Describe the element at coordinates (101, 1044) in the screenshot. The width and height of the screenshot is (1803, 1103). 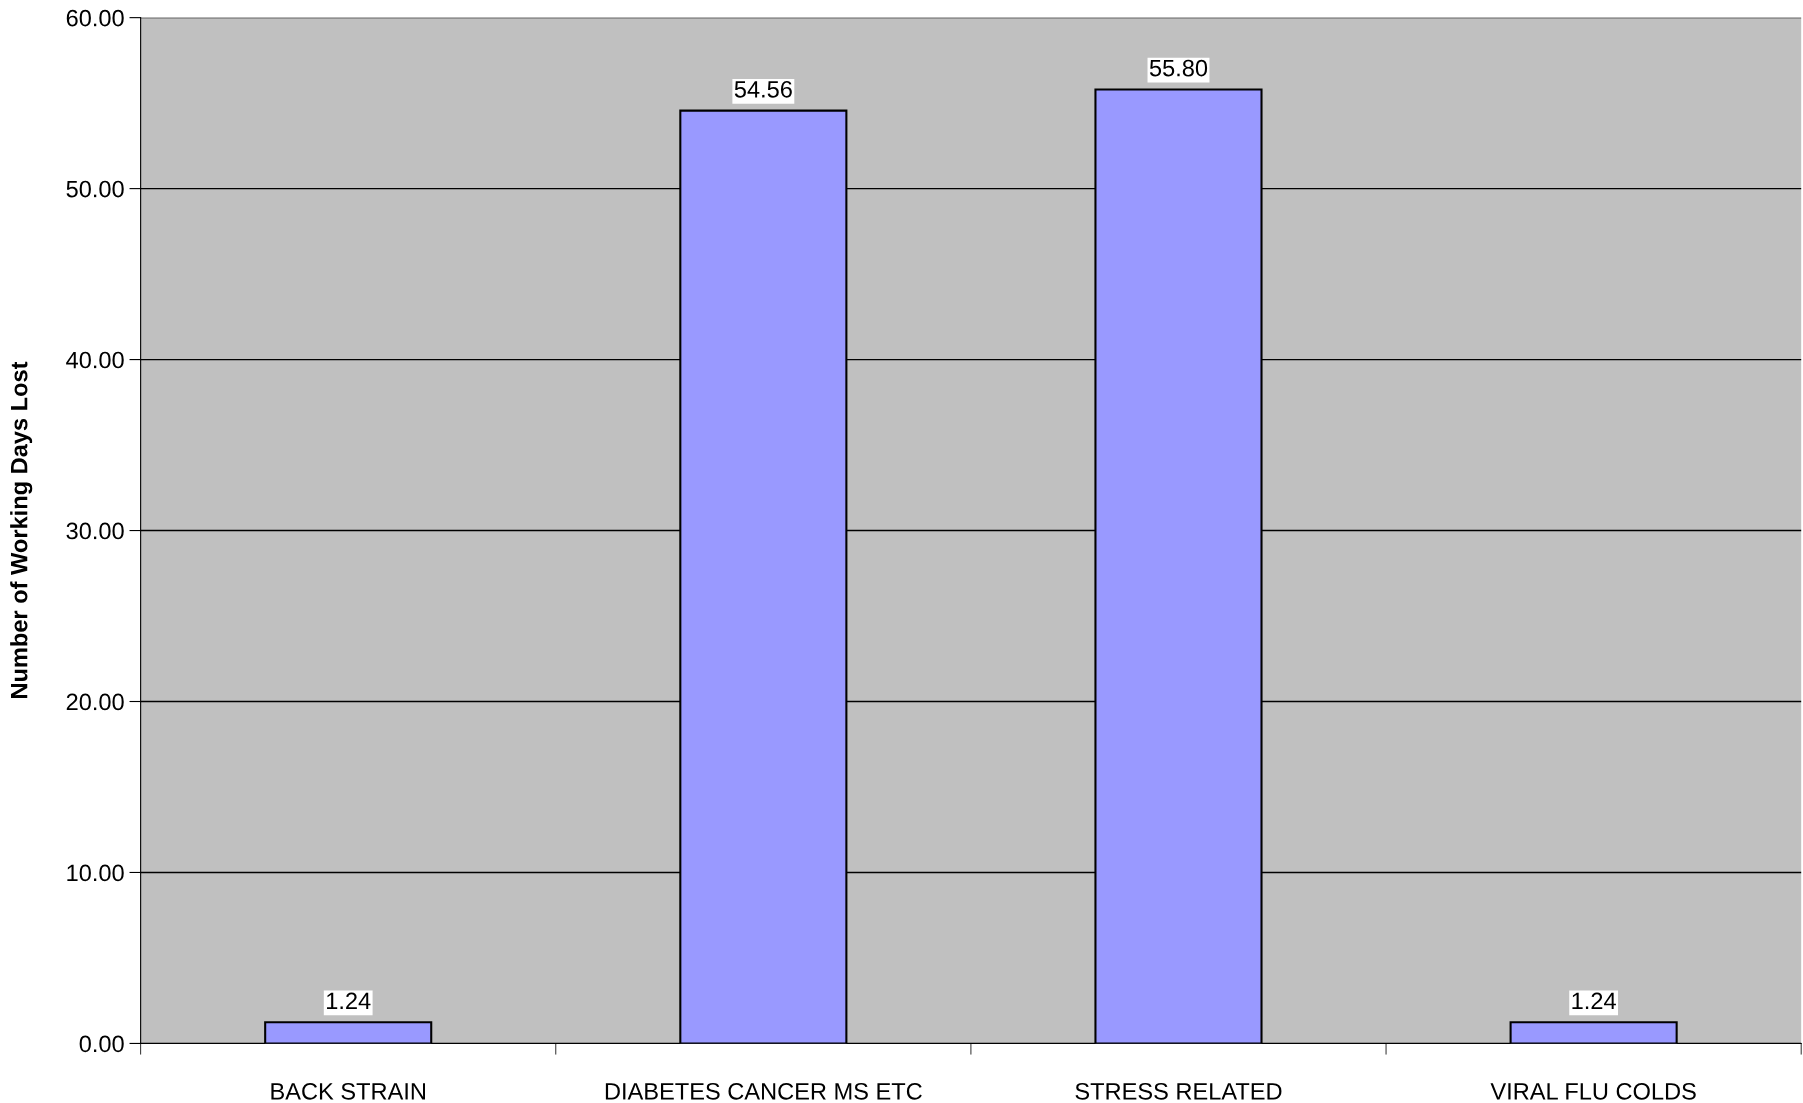
I see `y-tick-label: 0.00` at that location.